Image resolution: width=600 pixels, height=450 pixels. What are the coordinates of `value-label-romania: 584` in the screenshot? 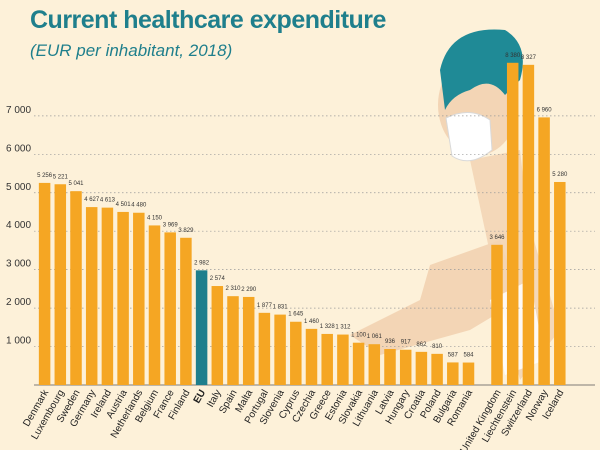 It's located at (468, 356).